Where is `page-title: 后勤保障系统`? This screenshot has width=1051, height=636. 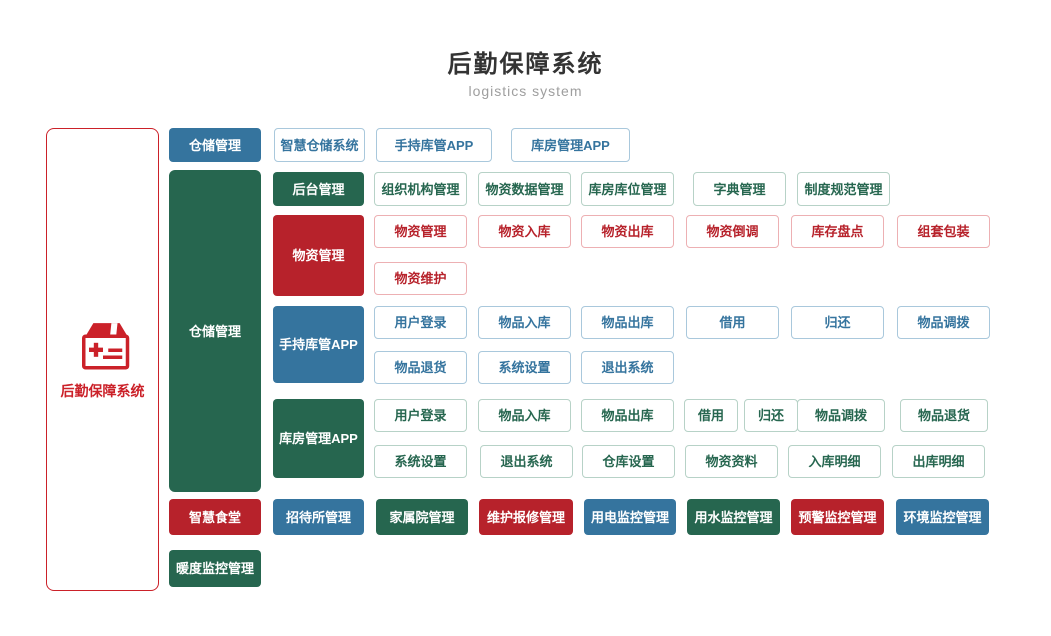 page-title: 后勤保障系统 is located at coordinates (525, 64).